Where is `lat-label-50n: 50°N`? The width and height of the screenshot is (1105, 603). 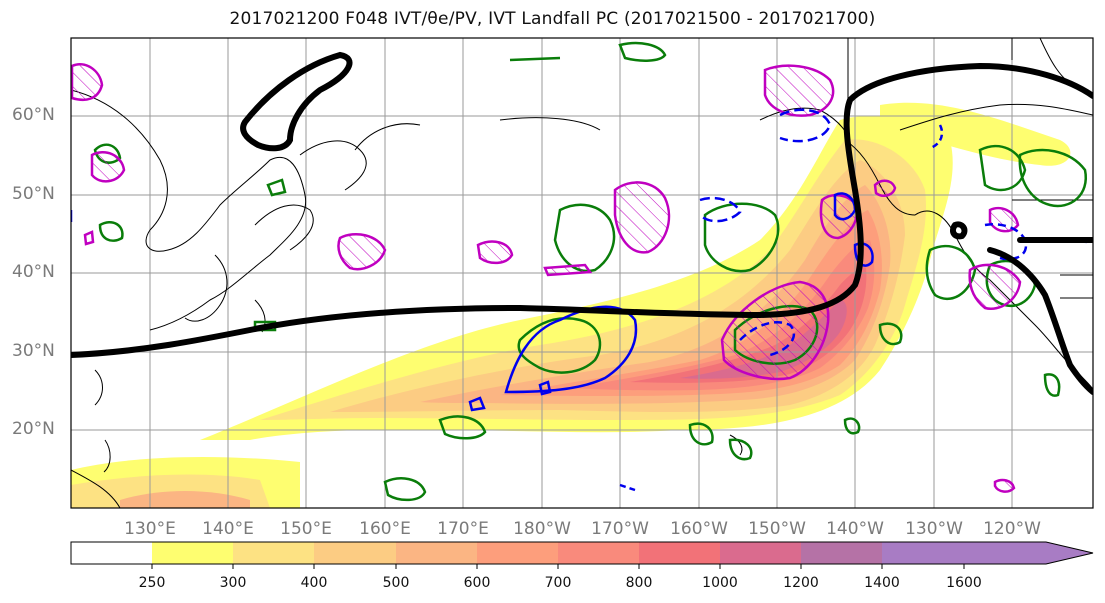
lat-label-50n: 50°N is located at coordinates (33, 194).